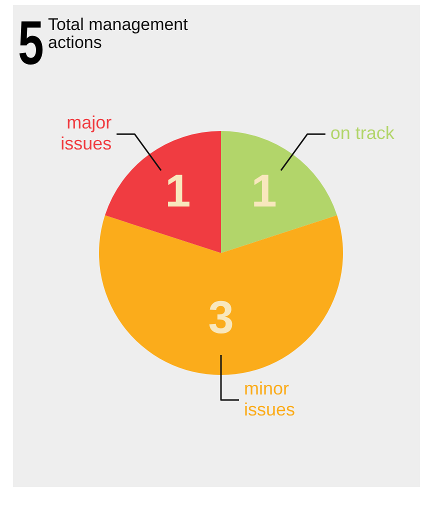  Describe the element at coordinates (363, 133) in the screenshot. I see `slice-label: on track` at that location.